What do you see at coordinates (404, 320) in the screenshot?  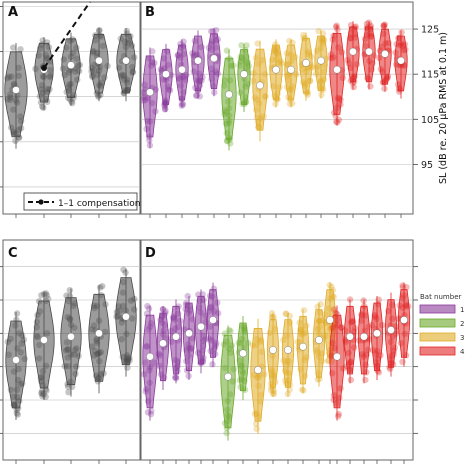 I see `violin-d-bat4-6-median` at bounding box center [404, 320].